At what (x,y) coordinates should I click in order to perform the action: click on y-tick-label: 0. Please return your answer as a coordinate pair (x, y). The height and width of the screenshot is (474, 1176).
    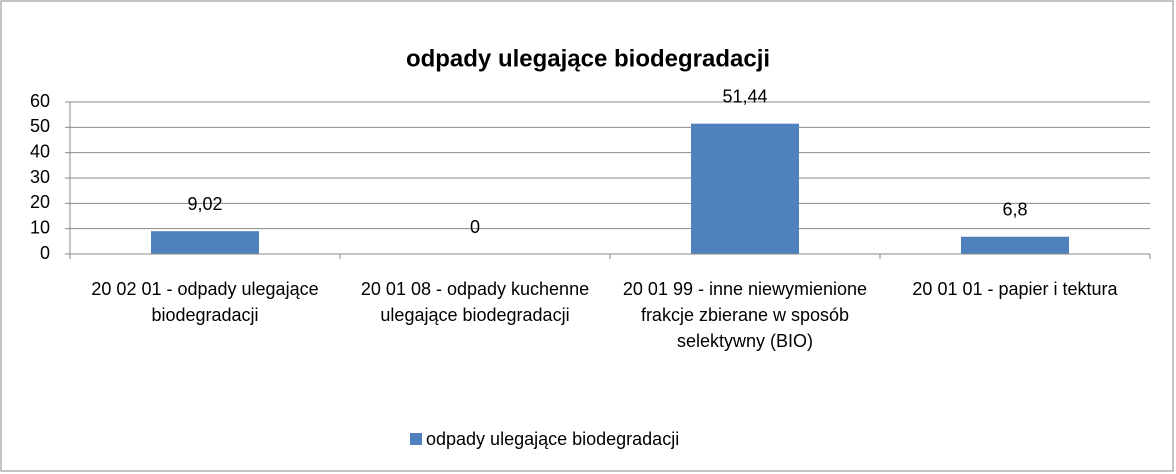
    Looking at the image, I should click on (45, 253).